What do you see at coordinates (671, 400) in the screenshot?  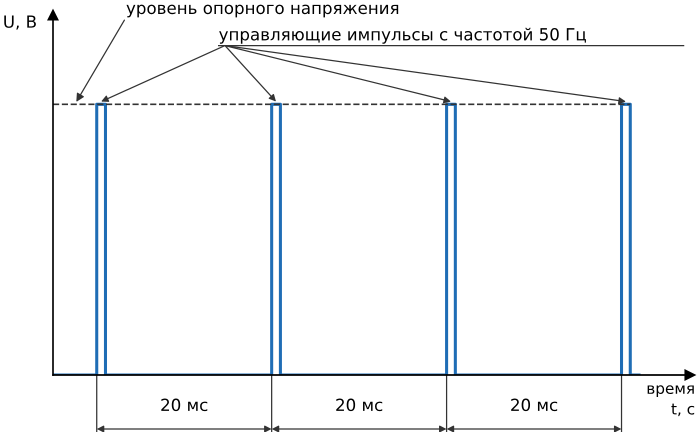 I see `x-axis-title: время t, с` at bounding box center [671, 400].